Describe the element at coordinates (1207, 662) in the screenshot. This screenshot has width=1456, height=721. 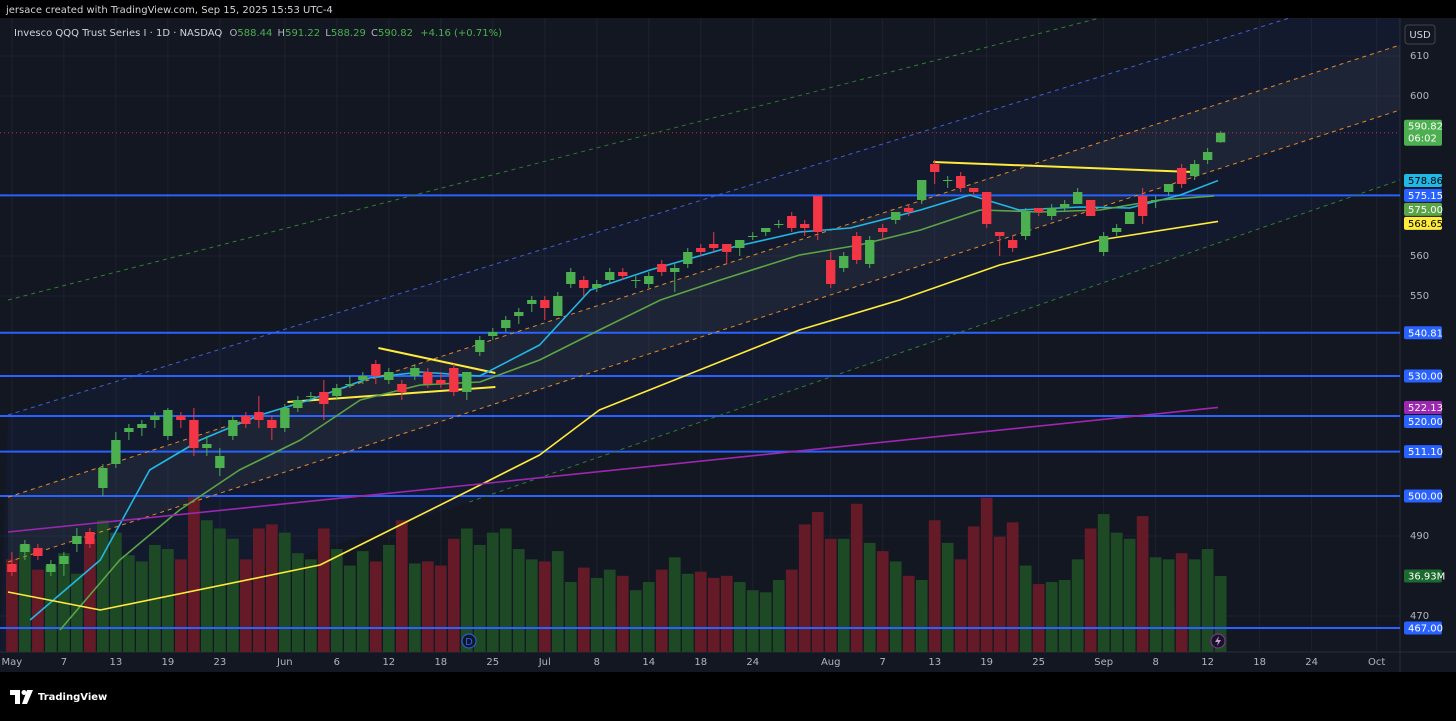
I see `x-tick-label: 12` at that location.